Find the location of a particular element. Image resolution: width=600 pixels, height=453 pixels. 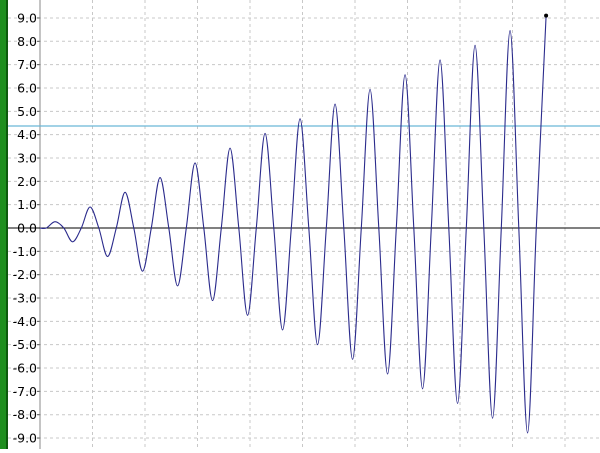

y-tick-label: 1.0 is located at coordinates (27, 204).